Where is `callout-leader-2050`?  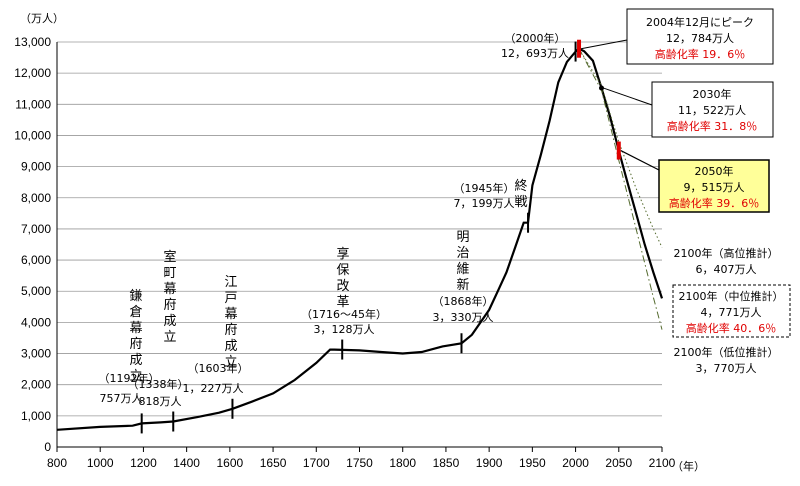
callout-leader-2050 is located at coordinates (640, 160).